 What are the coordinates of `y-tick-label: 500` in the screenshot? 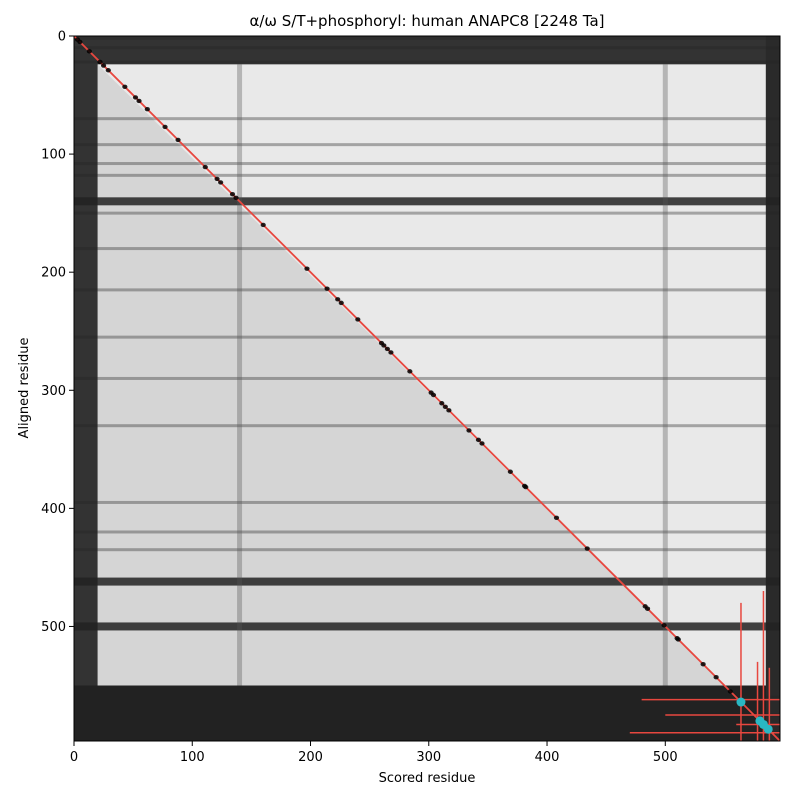 It's located at (53, 627).